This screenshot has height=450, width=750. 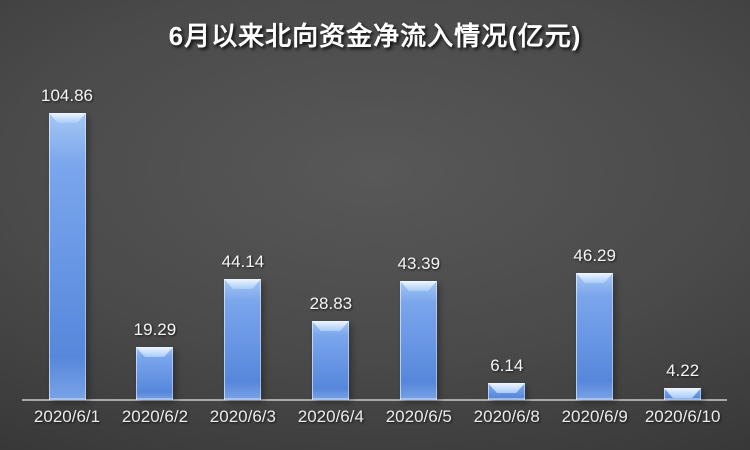 What do you see at coordinates (243, 261) in the screenshot?
I see `bar-value-label: 44.14` at bounding box center [243, 261].